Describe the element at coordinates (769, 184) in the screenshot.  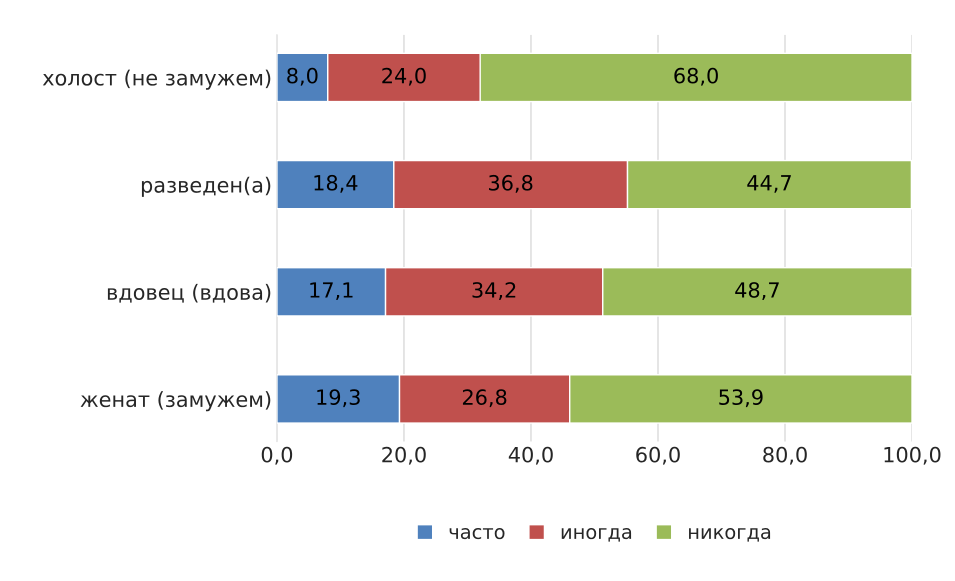
I see `data-label: 44,7` at that location.